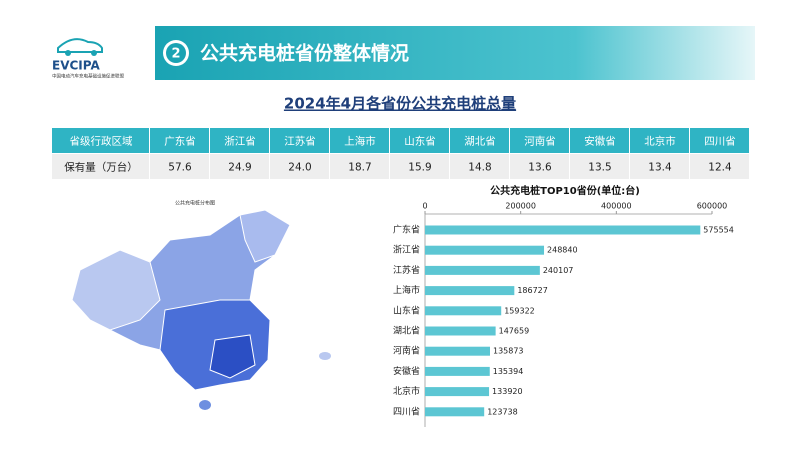 This screenshot has width=800, height=450. I want to click on header-text: 江苏省, so click(300, 141).